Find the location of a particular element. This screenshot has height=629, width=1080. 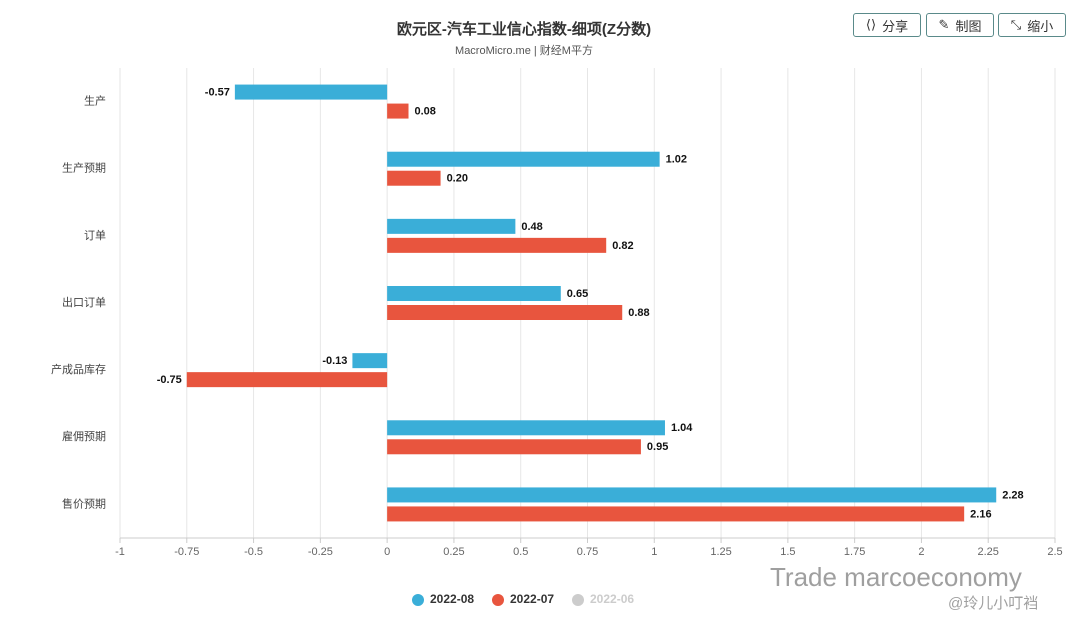

chart-title: 欧元区-汽车工业信心指数-细项(Z分数) is located at coordinates (524, 29).